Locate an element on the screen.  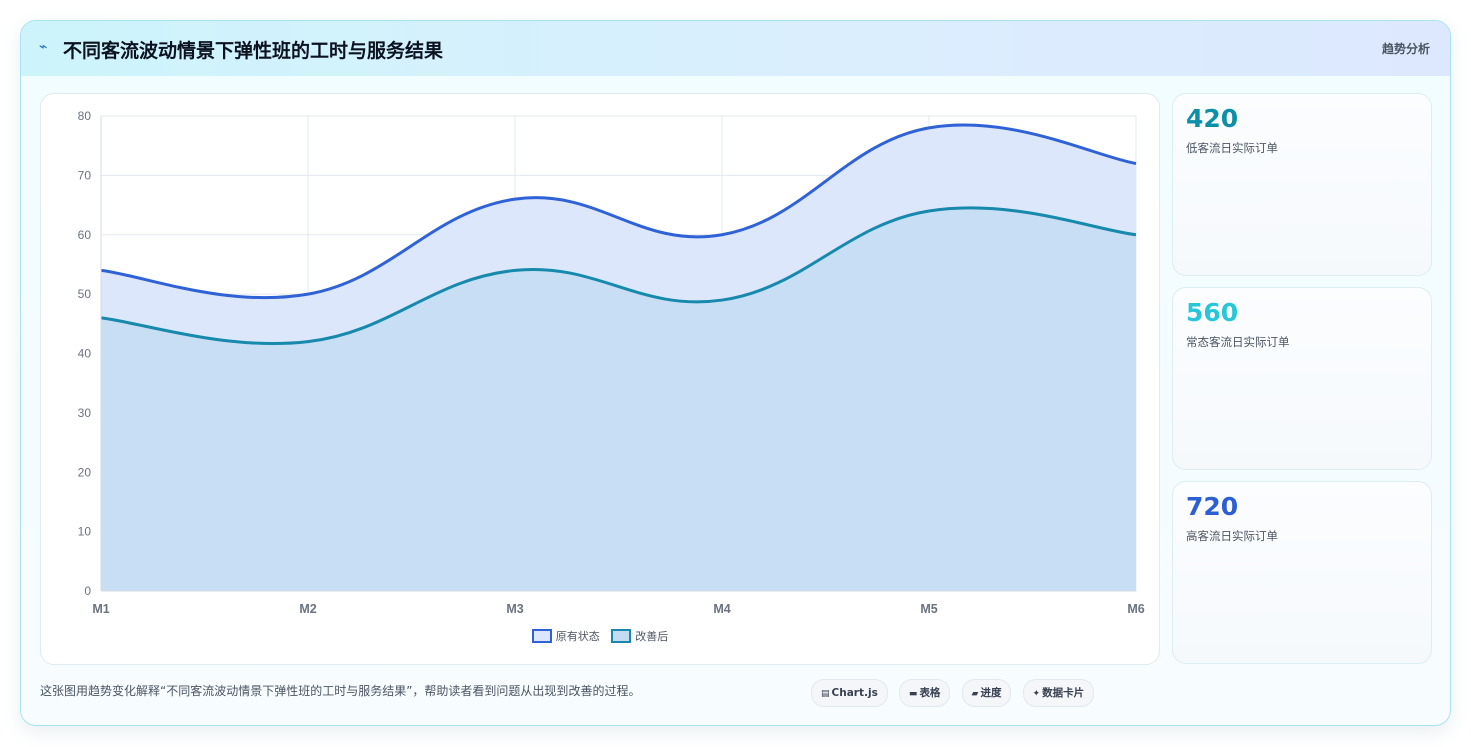
chip-chartjs: ▤ Chart.js is located at coordinates (849, 693).